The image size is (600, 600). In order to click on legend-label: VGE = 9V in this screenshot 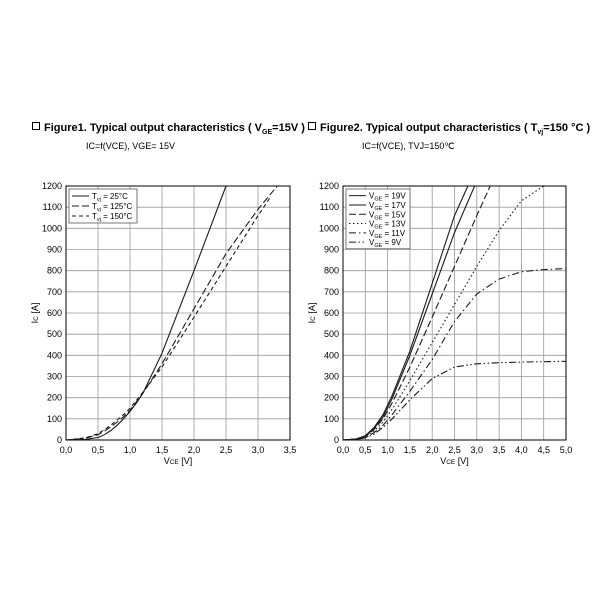, I will do `click(385, 243)`.